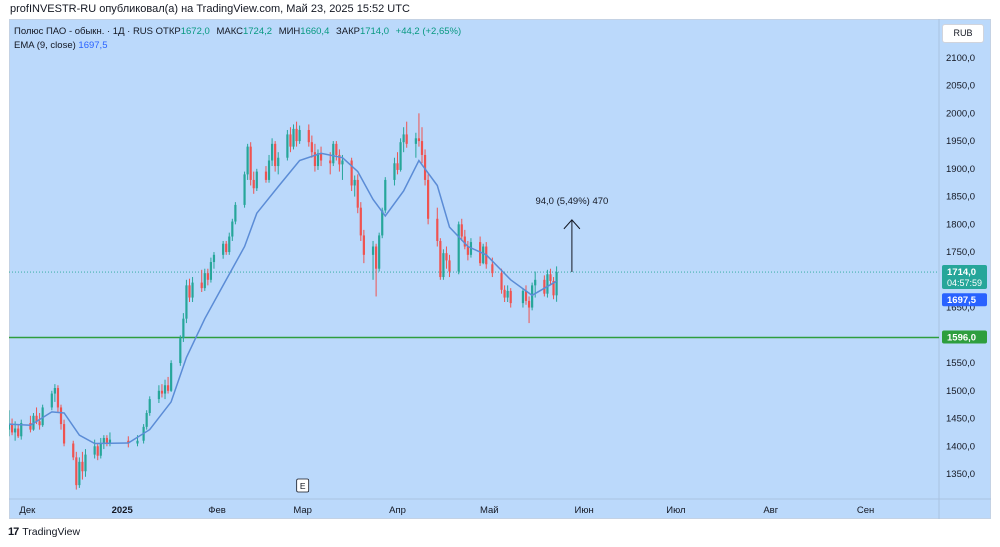  Describe the element at coordinates (964, 277) in the screenshot. I see `current-price-tag` at that location.